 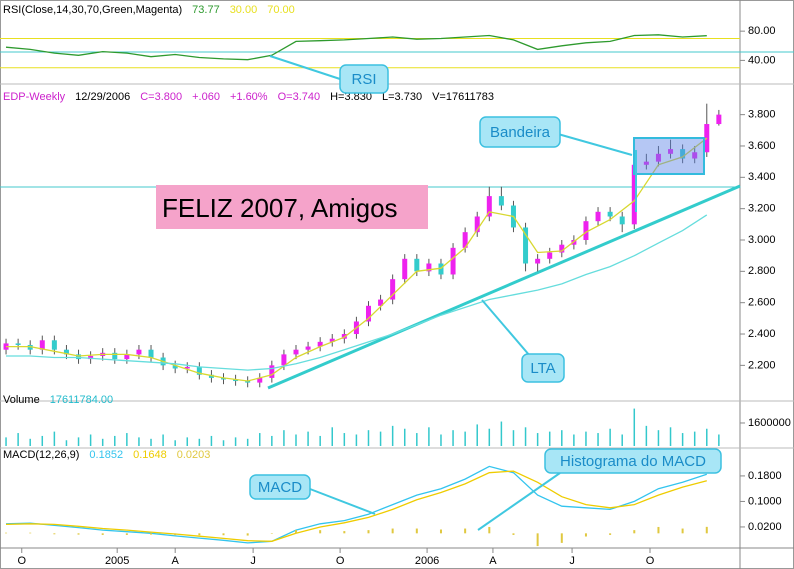 I want to click on callout-text: RSI, so click(x=363, y=79).